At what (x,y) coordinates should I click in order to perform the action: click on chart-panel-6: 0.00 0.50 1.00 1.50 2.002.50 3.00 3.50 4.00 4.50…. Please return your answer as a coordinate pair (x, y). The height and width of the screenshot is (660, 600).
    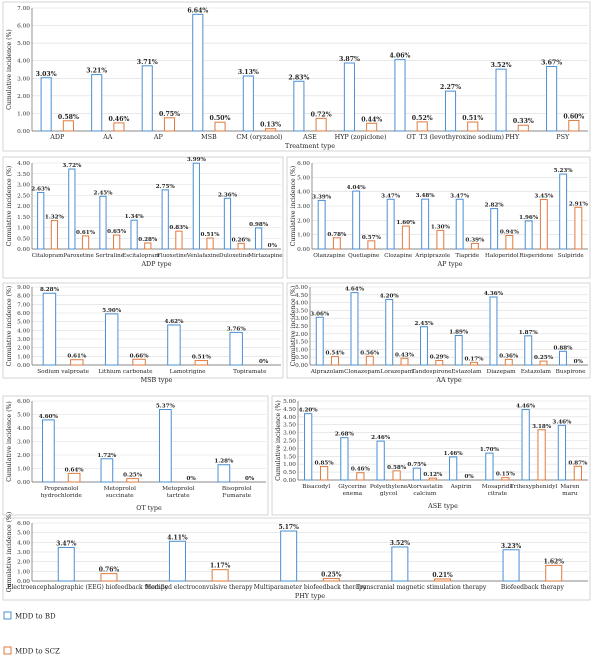
    Looking at the image, I should click on (431, 455).